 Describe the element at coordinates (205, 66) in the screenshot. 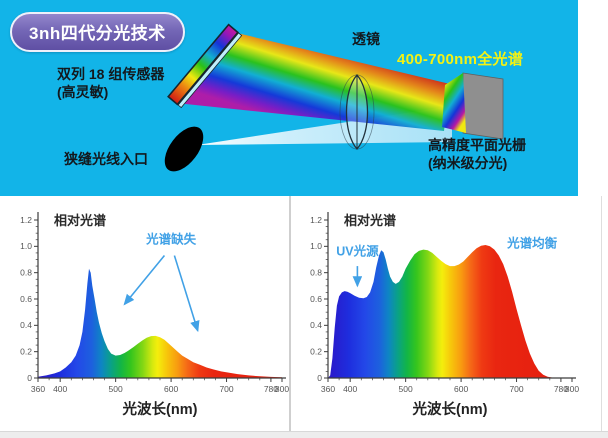

I see `sensor-array-graphic` at that location.